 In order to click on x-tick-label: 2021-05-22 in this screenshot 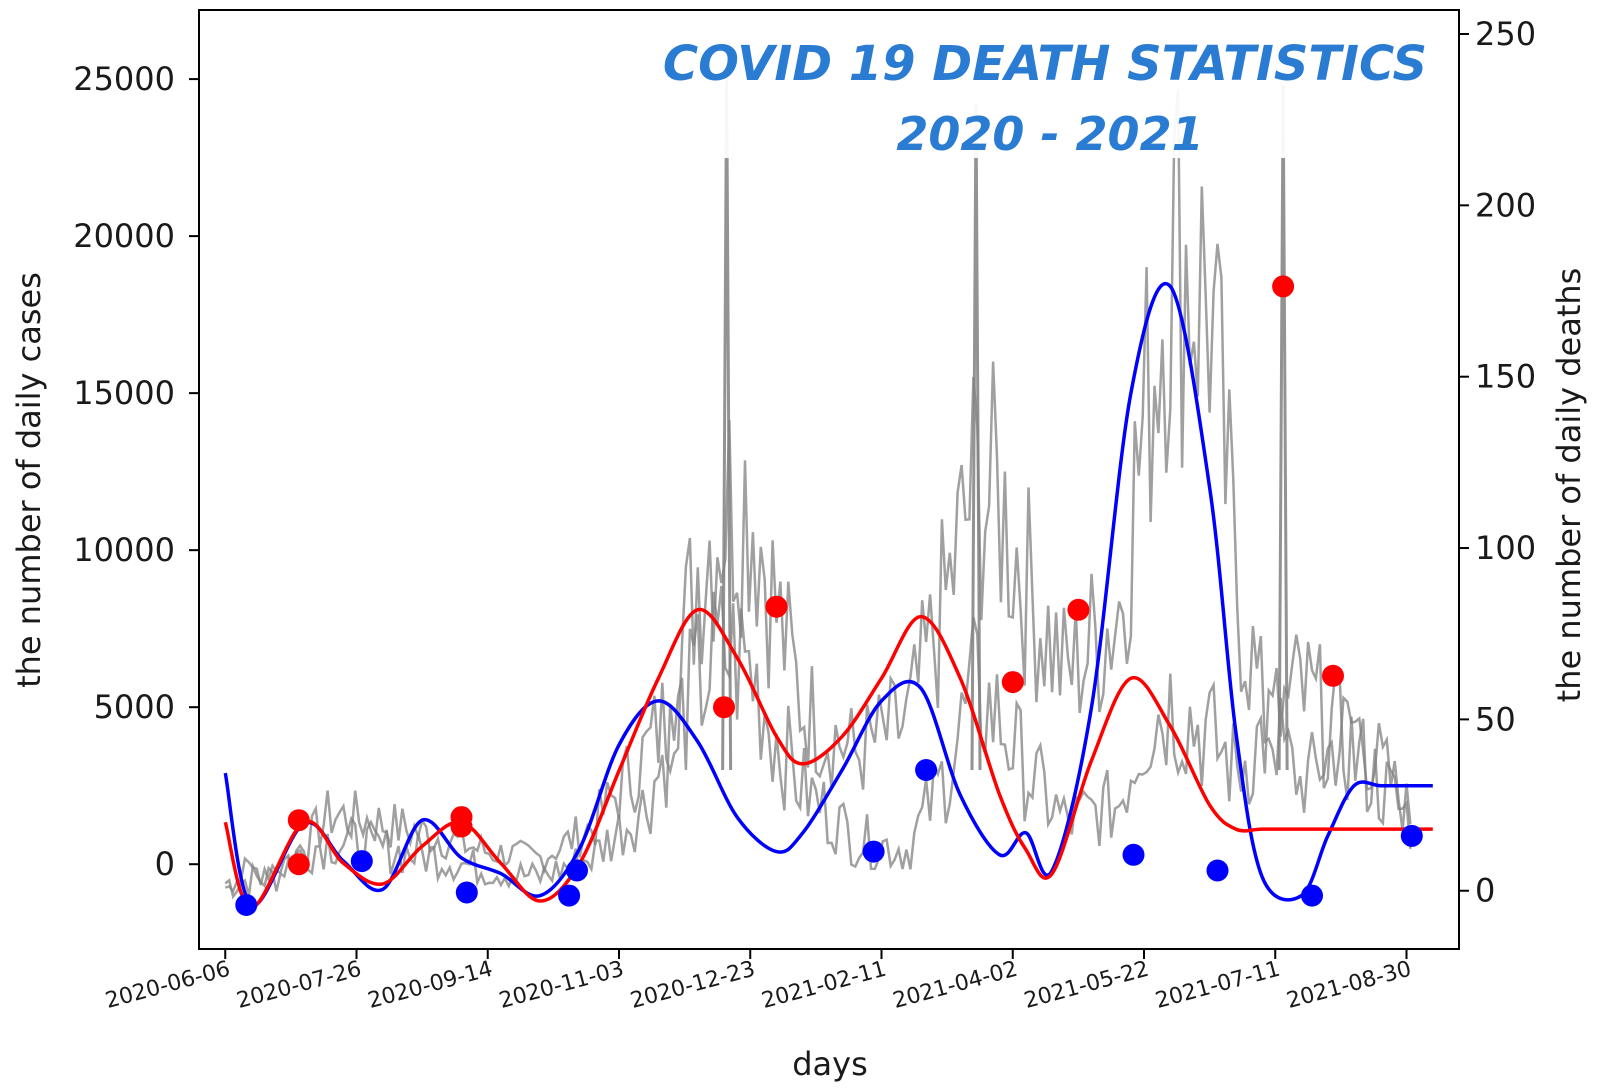, I will do `click(1087, 985)`.